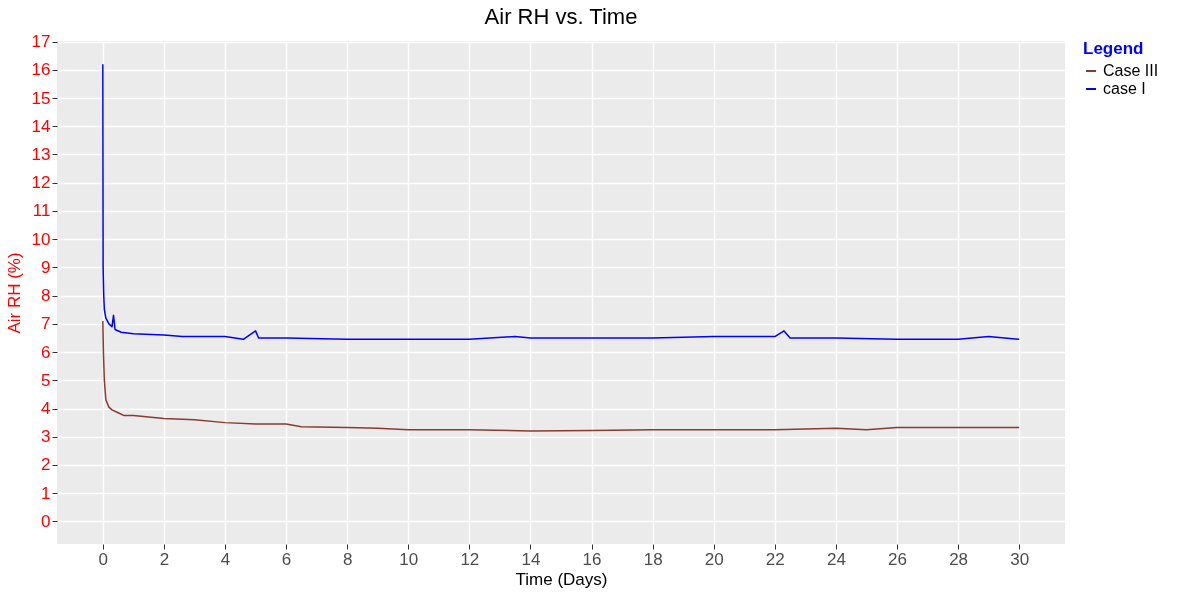 The height and width of the screenshot is (595, 1195). Describe the element at coordinates (561, 376) in the screenshot. I see `line-series` at that location.